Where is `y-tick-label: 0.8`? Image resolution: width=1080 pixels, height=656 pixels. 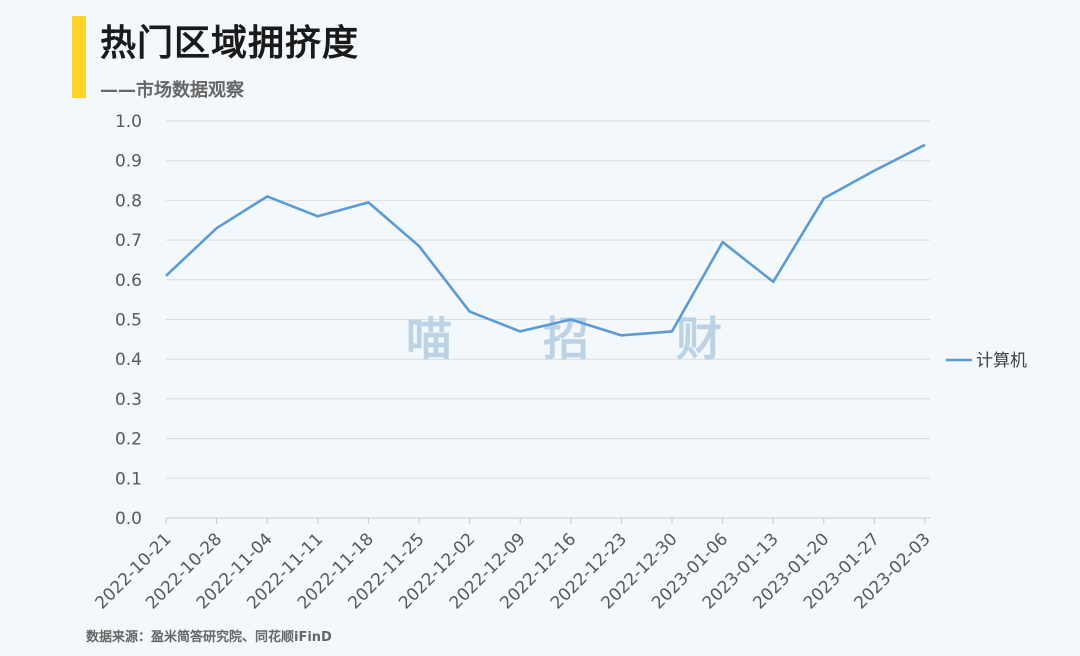 y-tick-label: 0.8 is located at coordinates (128, 201).